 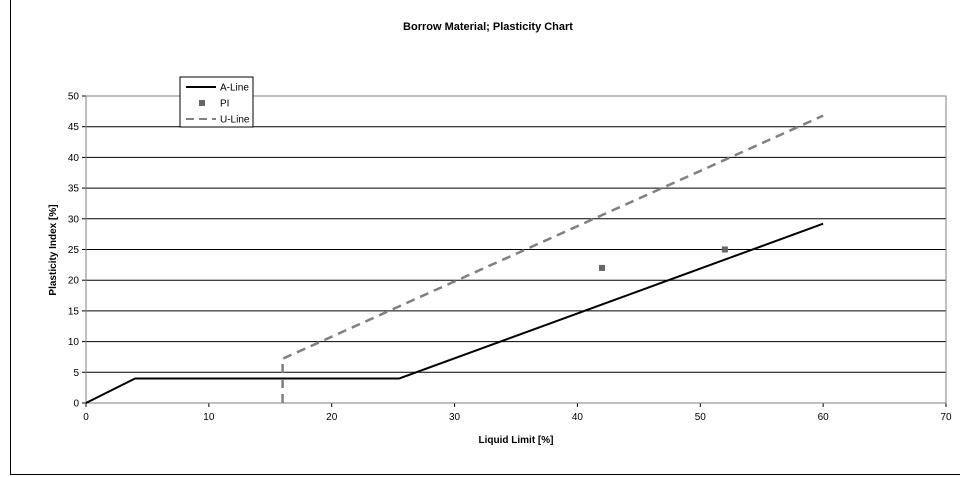 I want to click on ytick-label-15: 15, so click(x=74, y=311).